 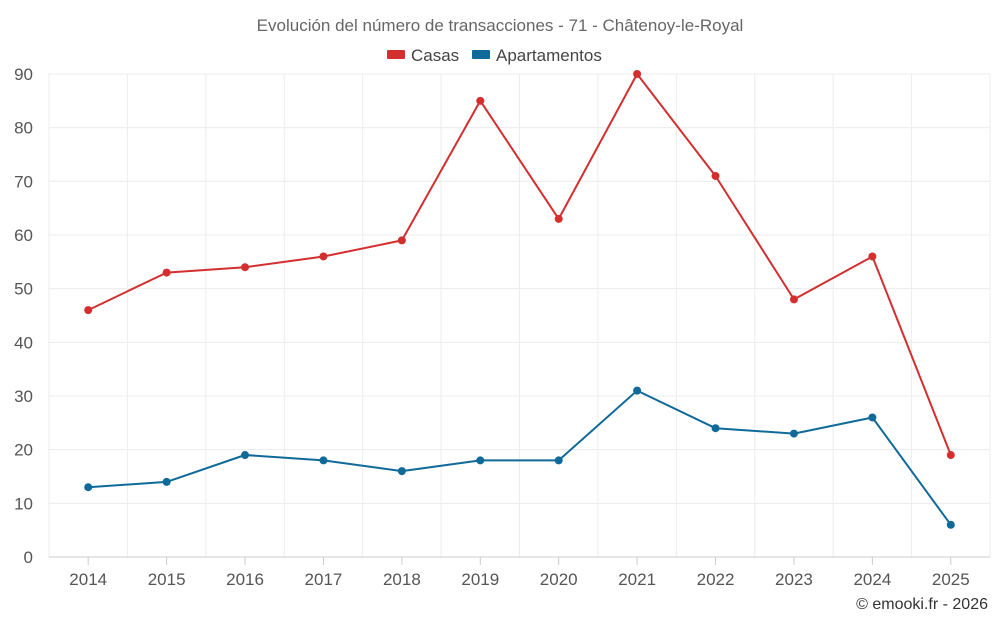 What do you see at coordinates (481, 54) in the screenshot?
I see `legend-swatch-apartamentos` at bounding box center [481, 54].